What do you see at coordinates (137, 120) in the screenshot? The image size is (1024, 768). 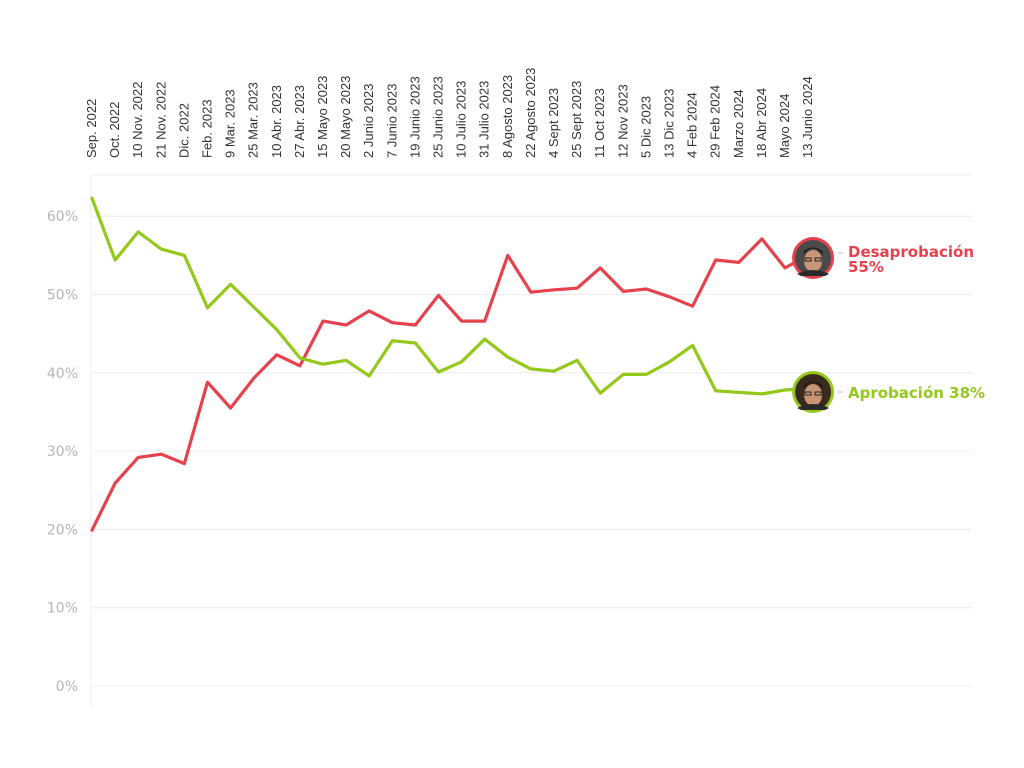 I see `x-tick-label: 10 Nov. 2022` at bounding box center [137, 120].